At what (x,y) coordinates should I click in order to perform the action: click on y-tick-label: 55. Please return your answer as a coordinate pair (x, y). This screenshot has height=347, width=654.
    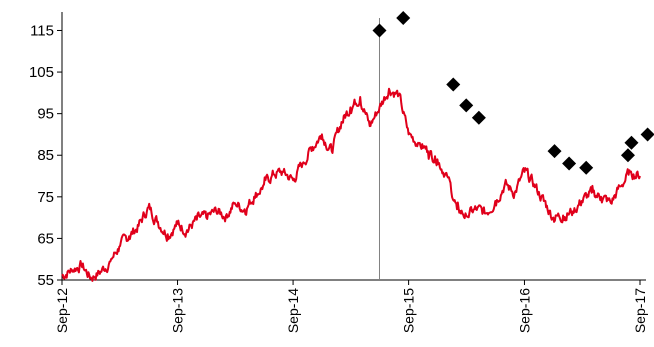
    Looking at the image, I should click on (45, 280).